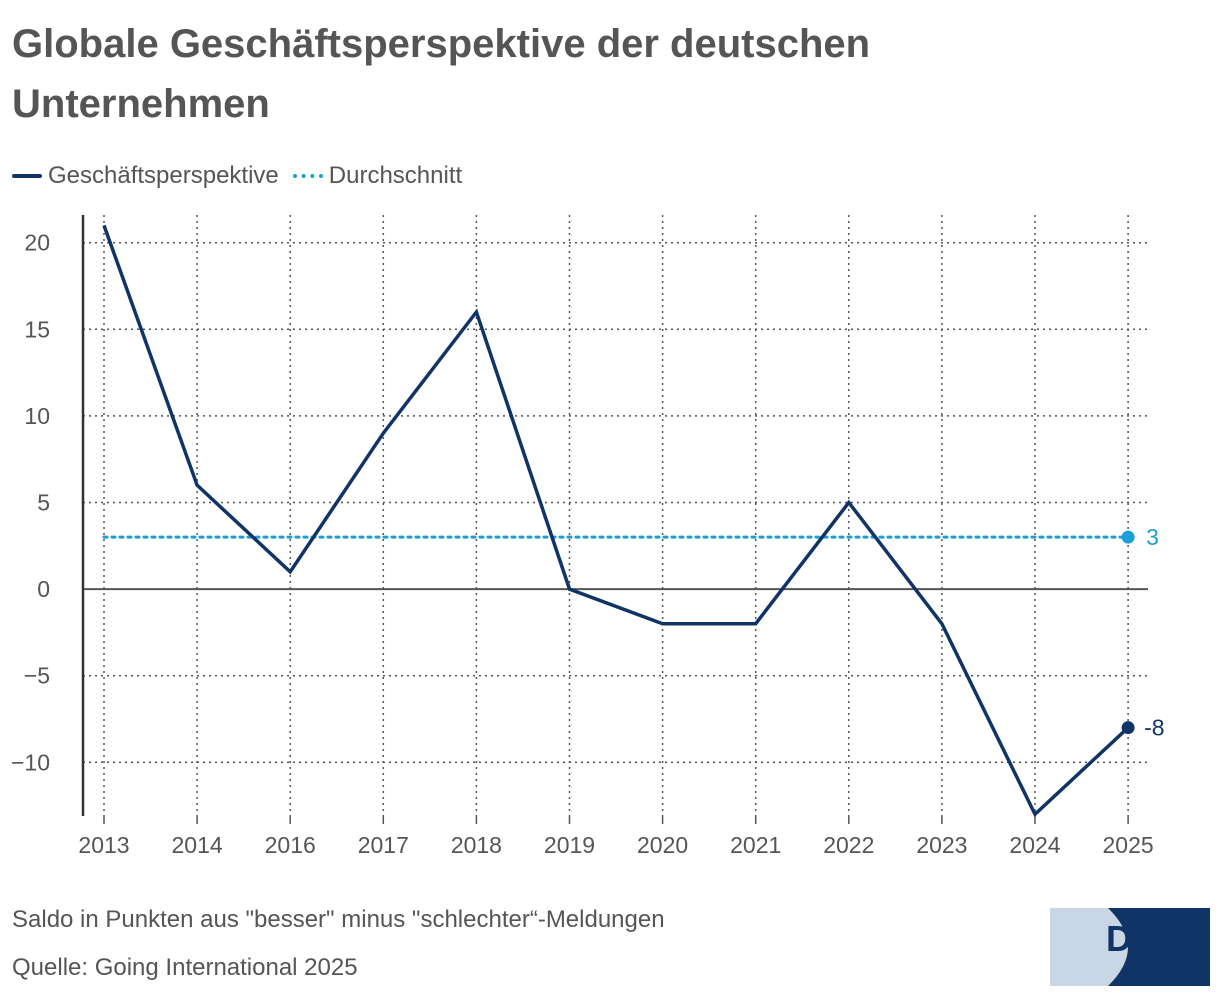 Image resolution: width=1220 pixels, height=996 pixels. I want to click on chart-source: Quelle: Going International 2025, so click(185, 967).